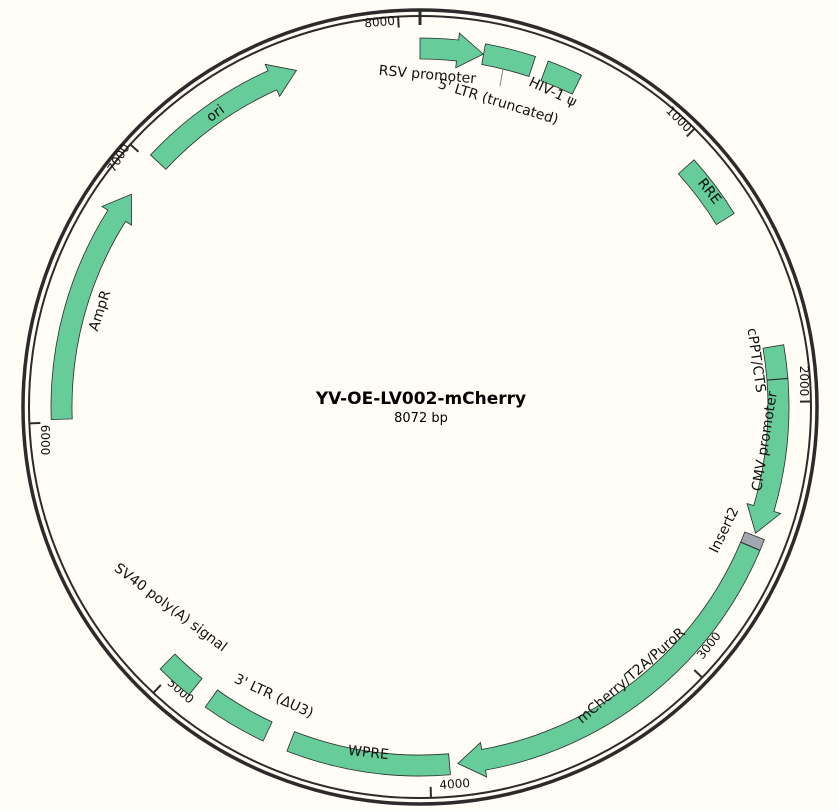 This screenshot has height=811, width=838. Describe the element at coordinates (452, 50) in the screenshot. I see `feature-rsv-promoter` at that location.